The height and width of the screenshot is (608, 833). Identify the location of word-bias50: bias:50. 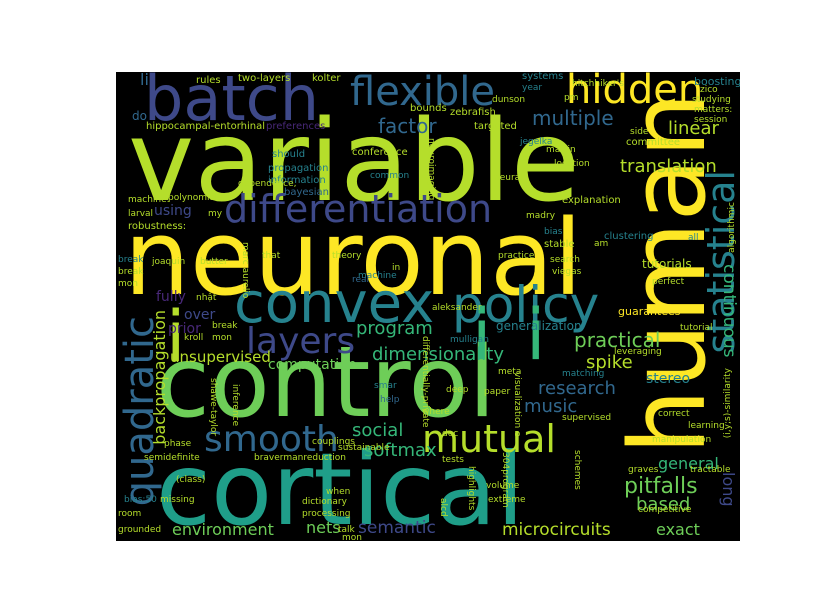
(140, 500).